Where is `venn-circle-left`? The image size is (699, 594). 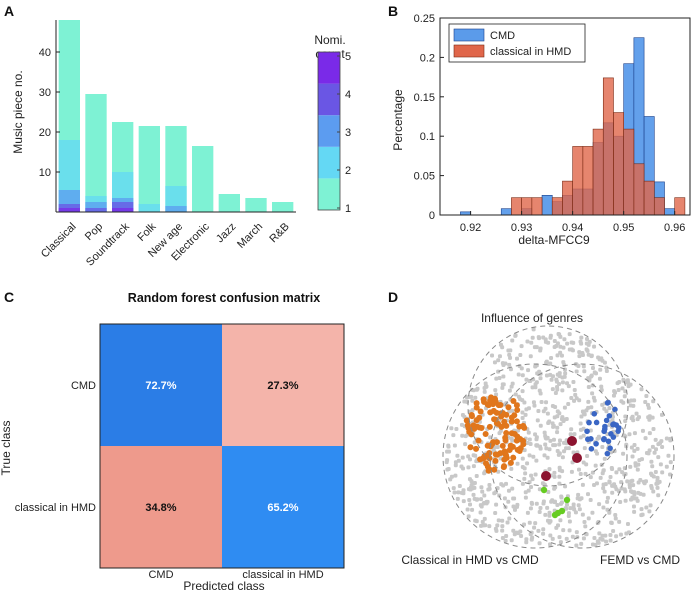 venn-circle-left is located at coordinates (535, 456).